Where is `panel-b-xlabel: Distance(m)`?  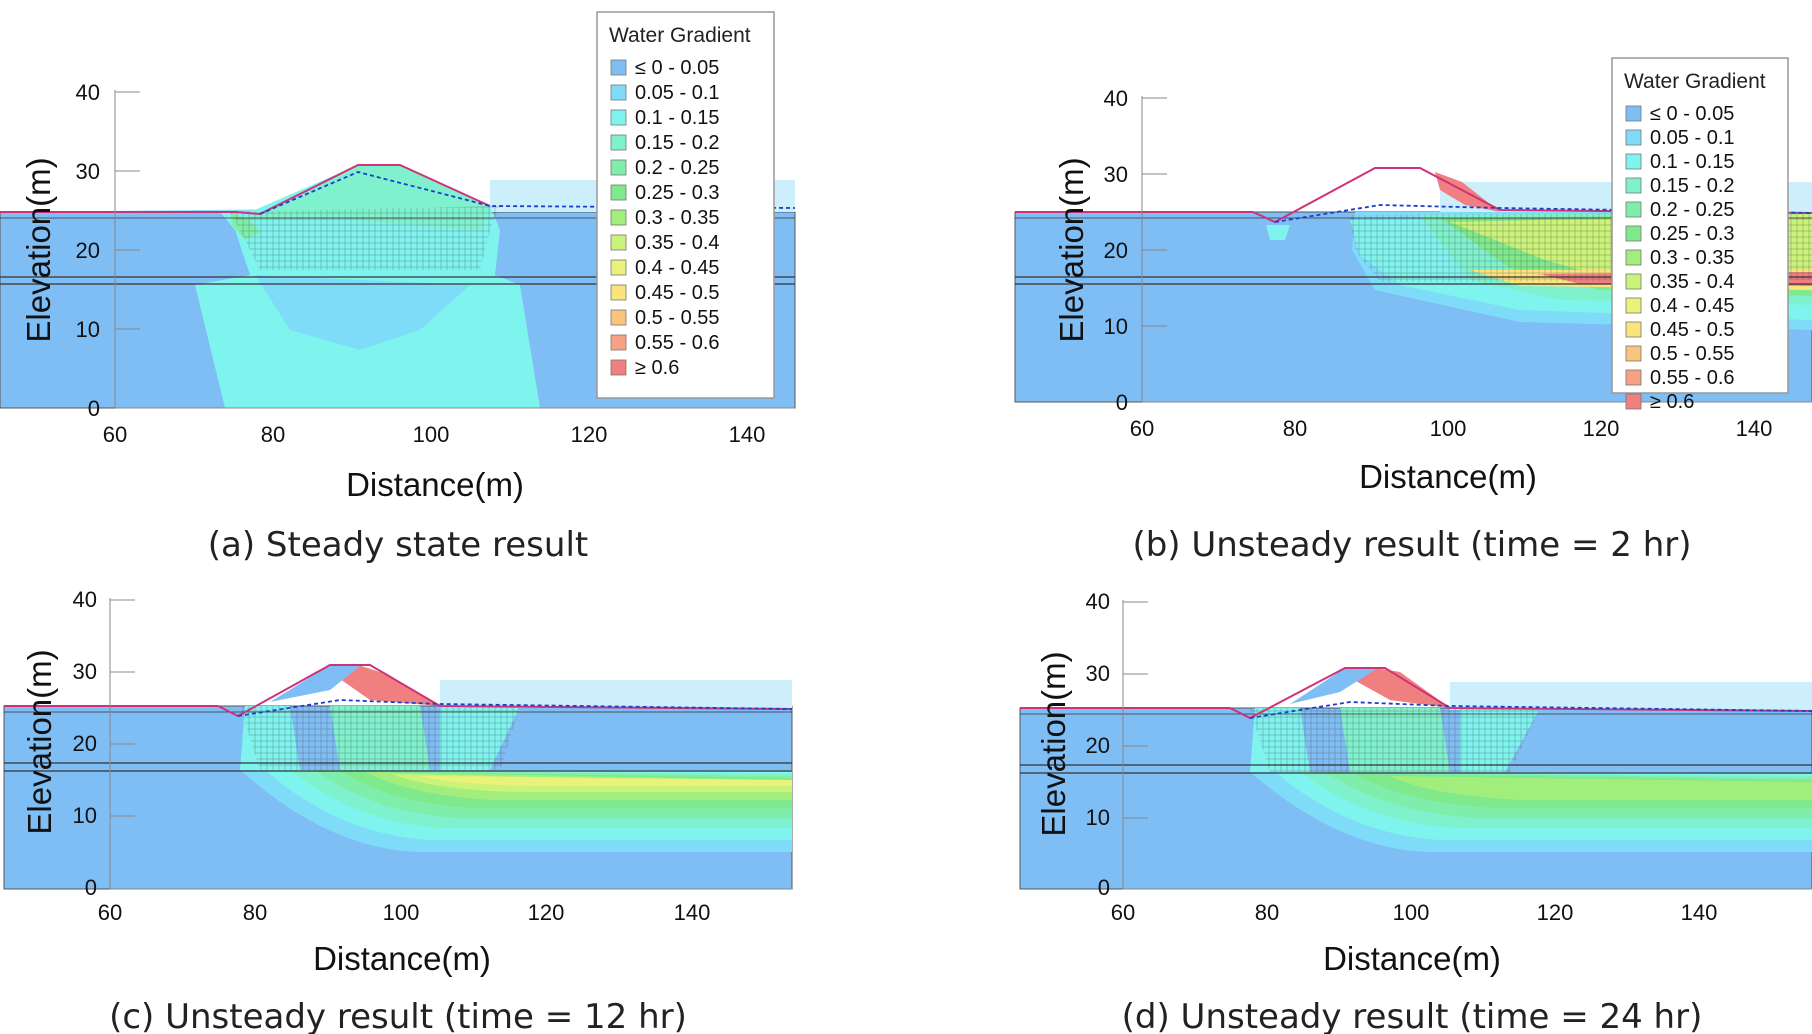
panel-b-xlabel: Distance(m) is located at coordinates (1448, 476).